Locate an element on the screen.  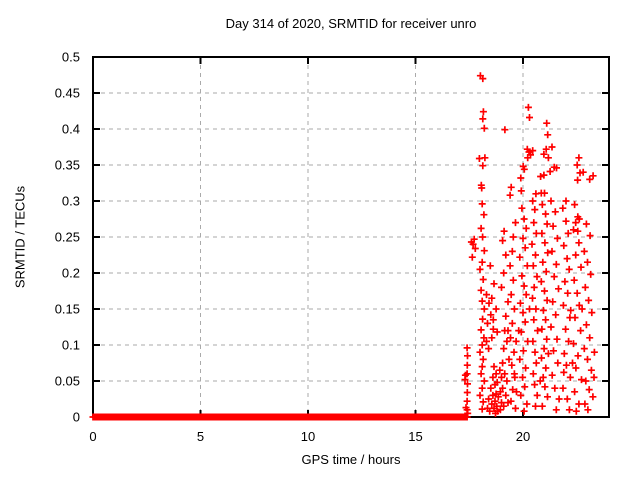
x-tick-label: 10 is located at coordinates (308, 436).